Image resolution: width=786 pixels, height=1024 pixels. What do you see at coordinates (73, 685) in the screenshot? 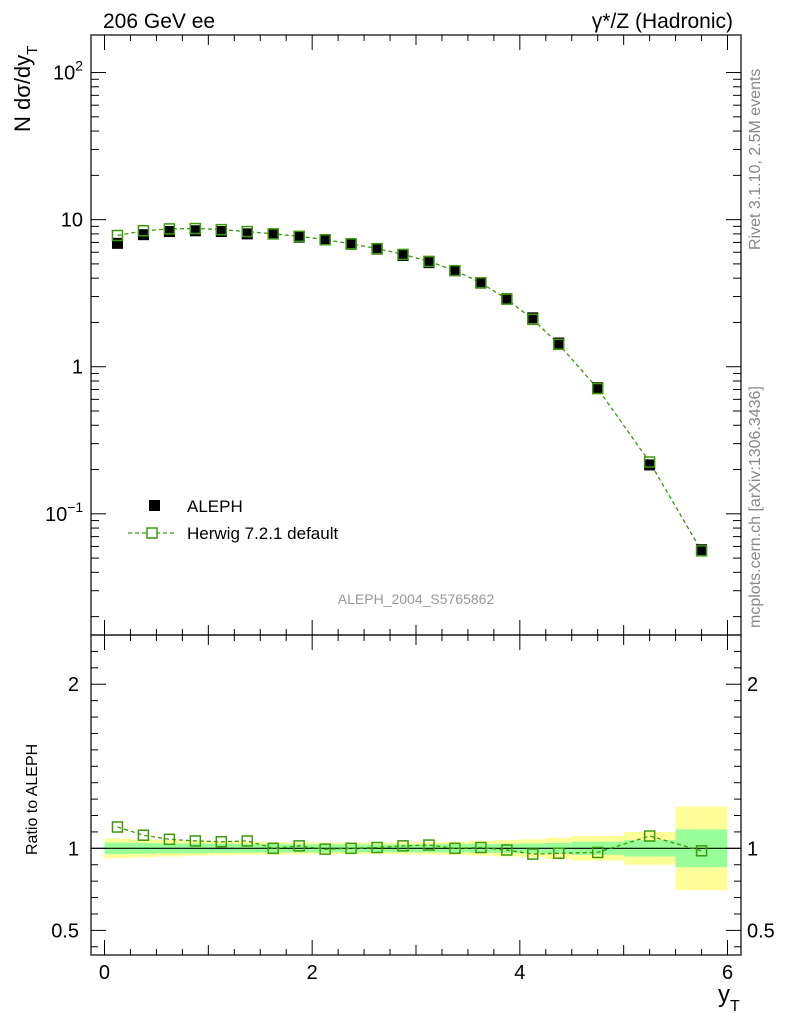
I see `ratio-y-tick-label-left: 2` at bounding box center [73, 685].